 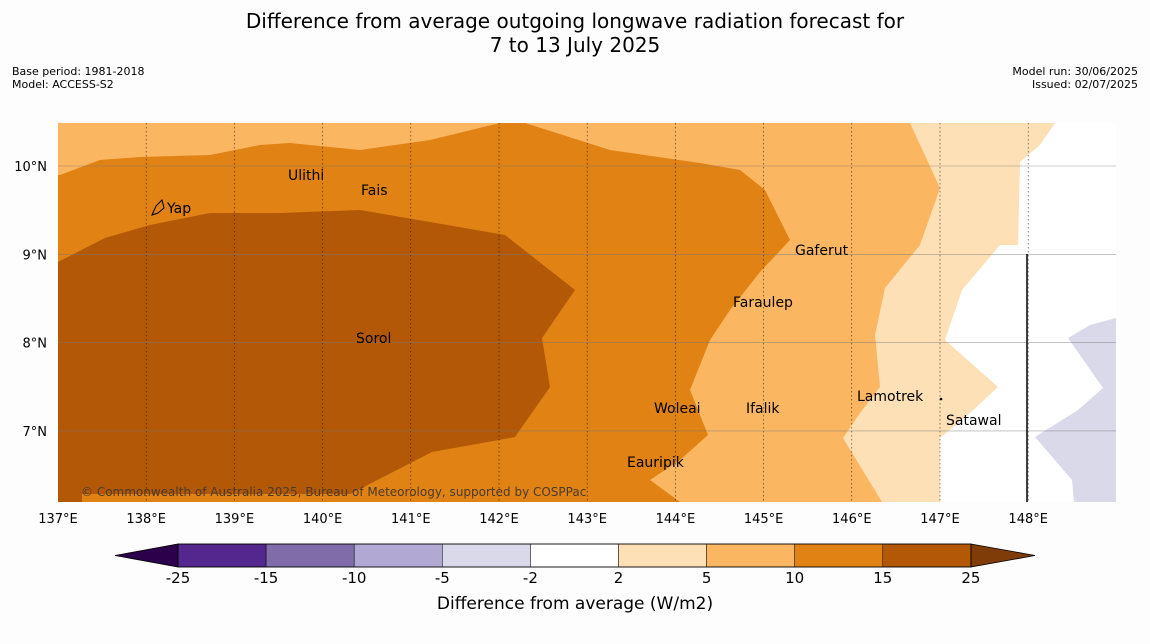 What do you see at coordinates (707, 578) in the screenshot?
I see `colorbar-tick-label: 5` at bounding box center [707, 578].